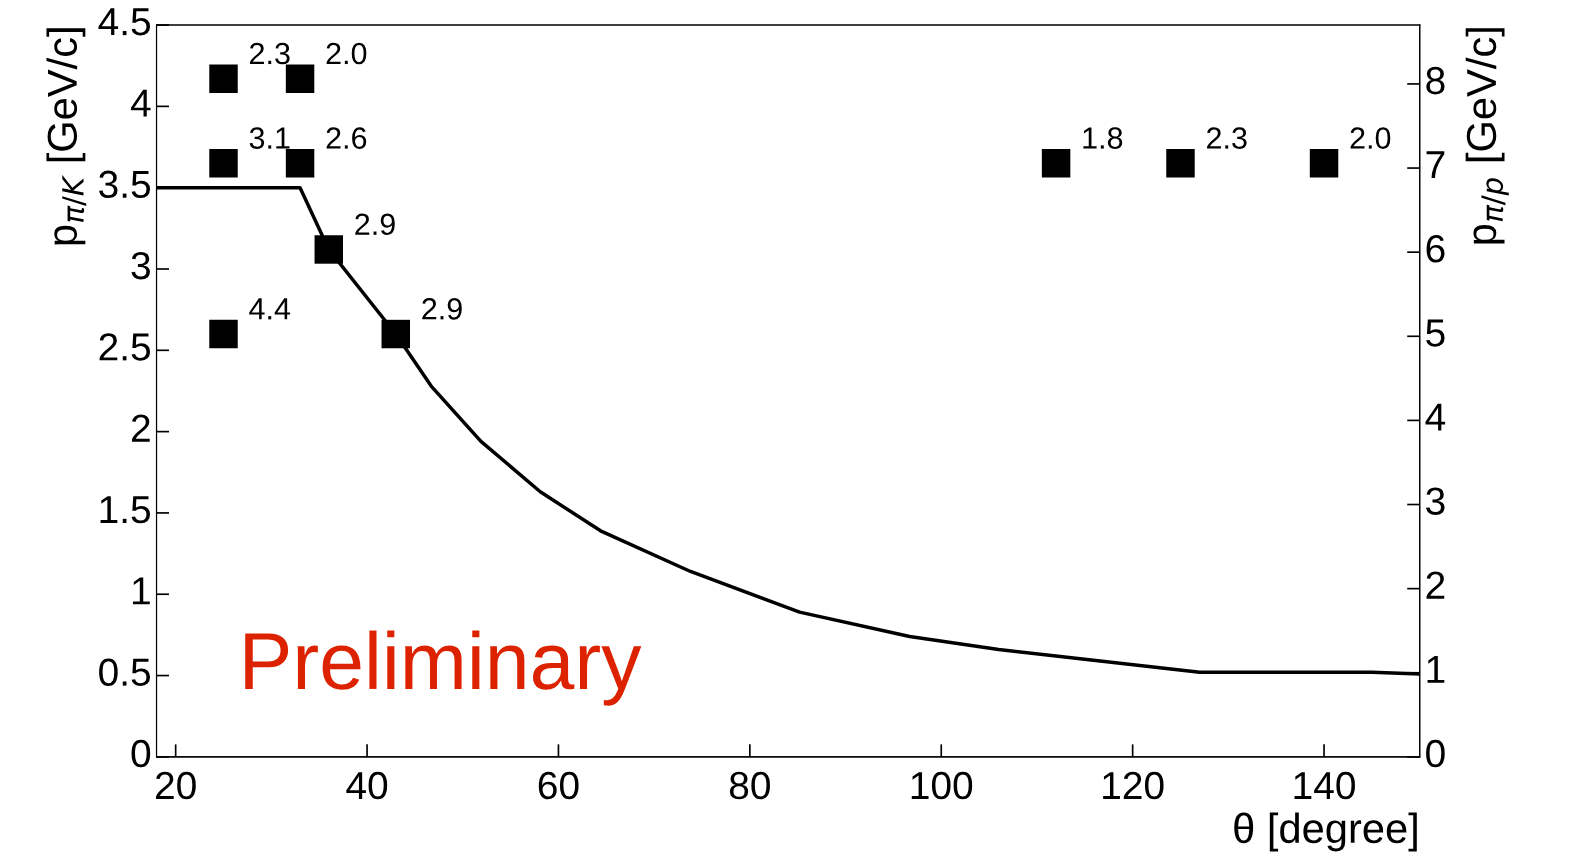  What do you see at coordinates (1324, 785) in the screenshot?
I see `x-tick-label: 140` at bounding box center [1324, 785].